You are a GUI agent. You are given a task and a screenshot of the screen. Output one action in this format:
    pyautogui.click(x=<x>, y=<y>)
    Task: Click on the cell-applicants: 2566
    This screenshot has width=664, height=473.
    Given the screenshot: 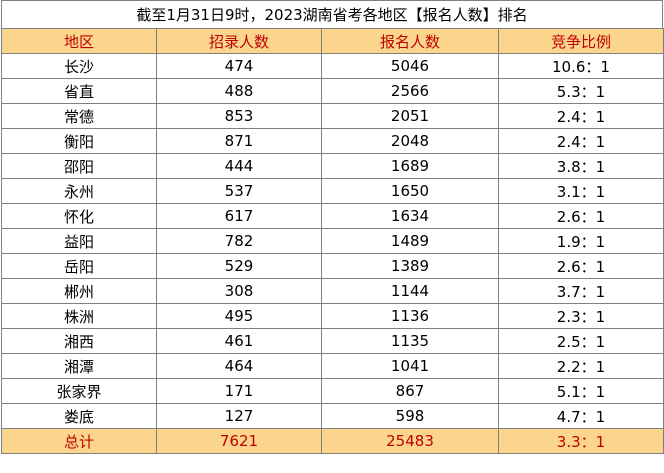 What is the action you would take?
    pyautogui.click(x=410, y=91)
    